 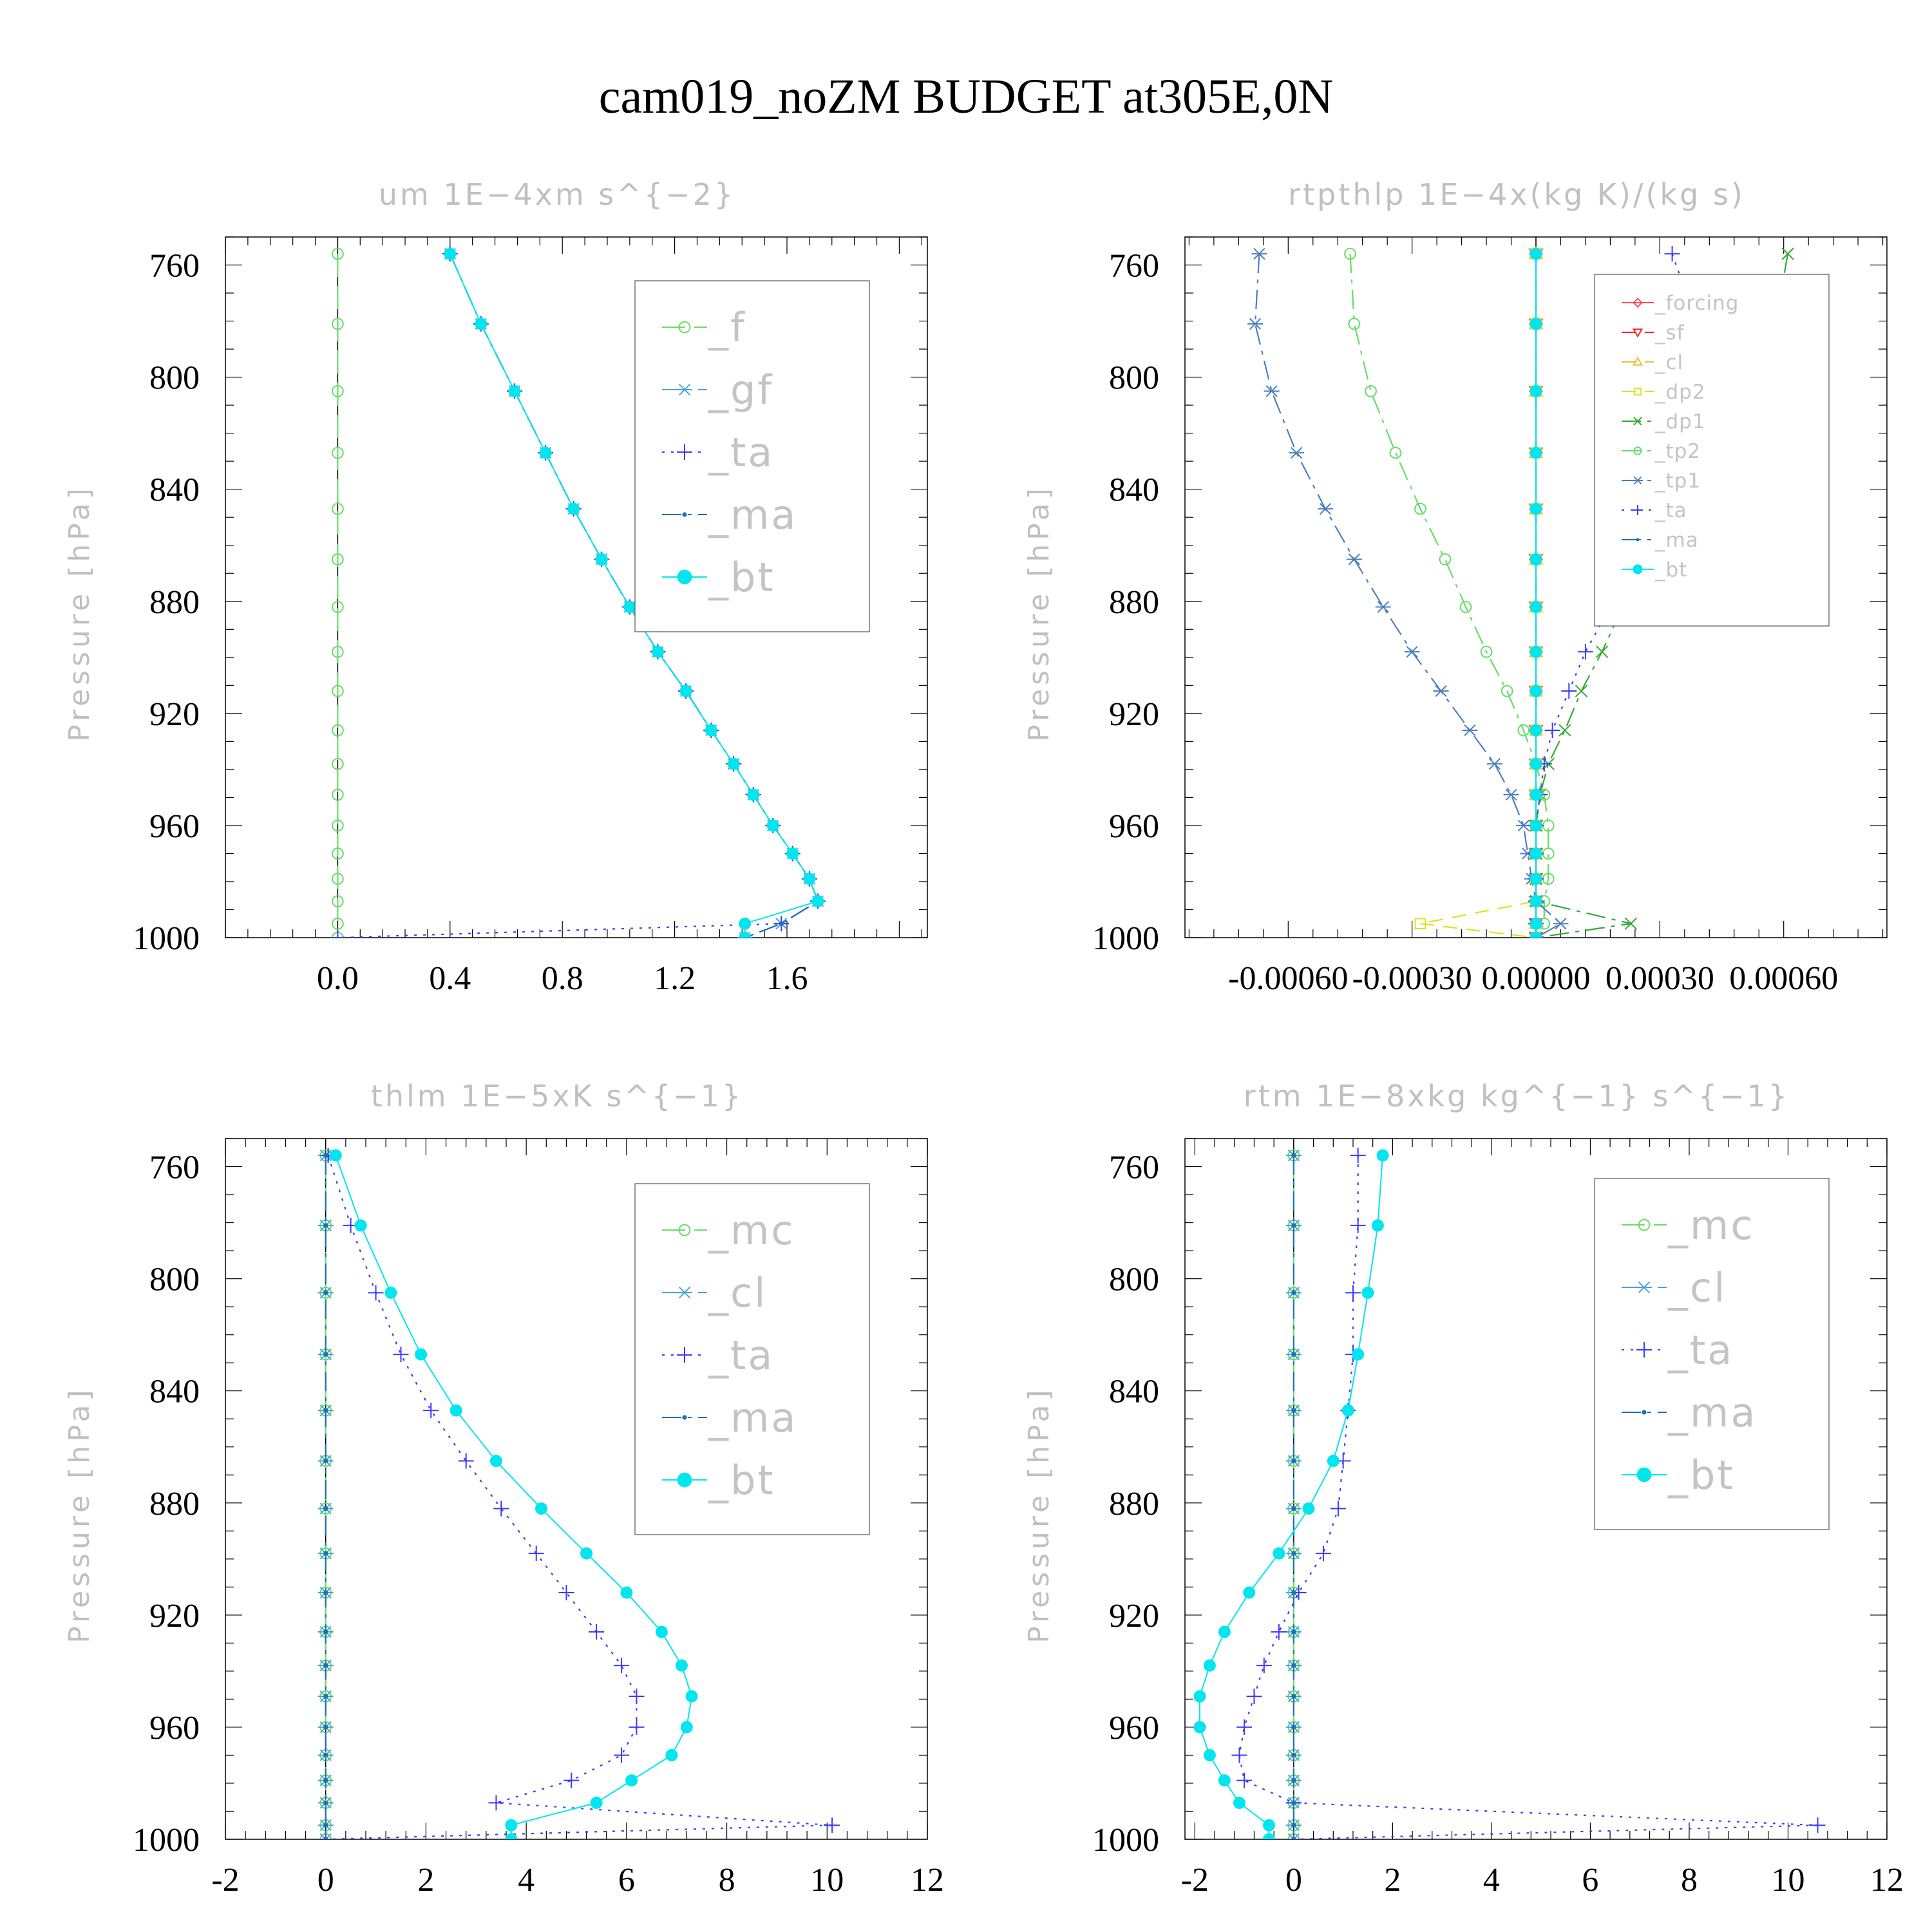 What do you see at coordinates (1602, 651) in the screenshot?
I see `point-dp1-shape` at bounding box center [1602, 651].